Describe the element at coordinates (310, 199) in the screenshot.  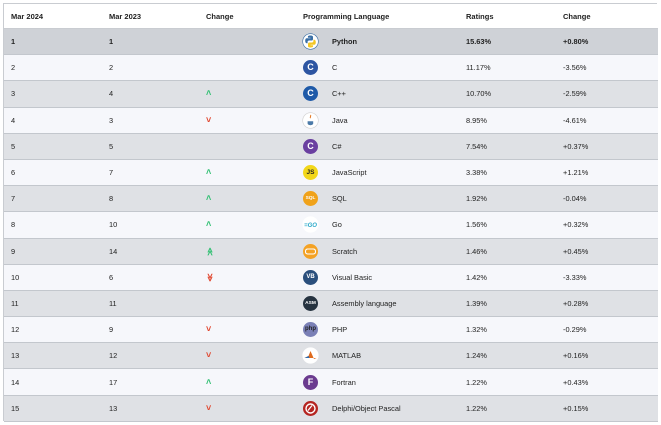
I see `sql-icon: SQL` at that location.